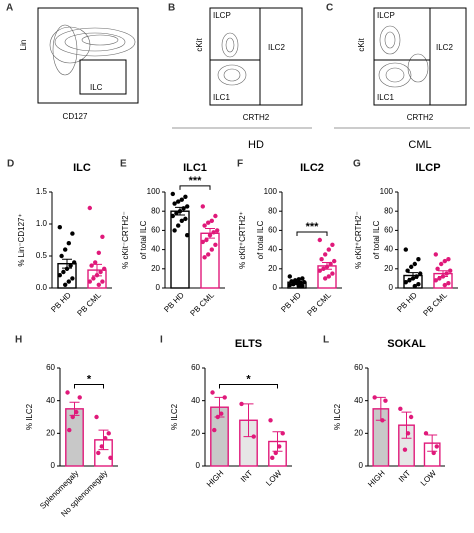  Describe the element at coordinates (248, 344) in the screenshot. I see `chart-title: ELTS` at that location.